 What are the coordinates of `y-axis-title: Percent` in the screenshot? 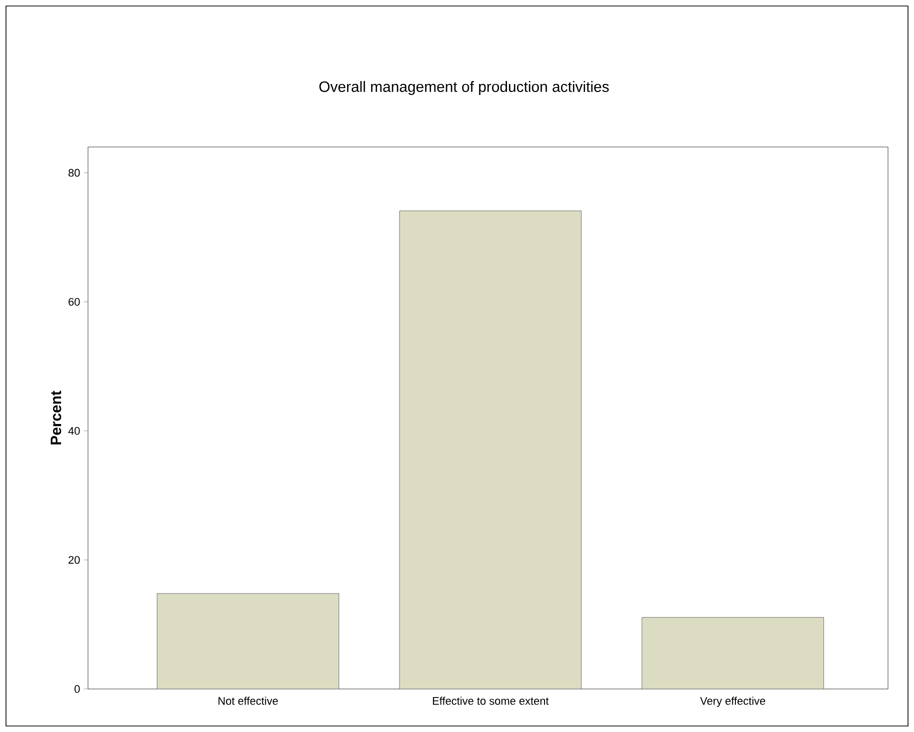 It's located at (56, 417).